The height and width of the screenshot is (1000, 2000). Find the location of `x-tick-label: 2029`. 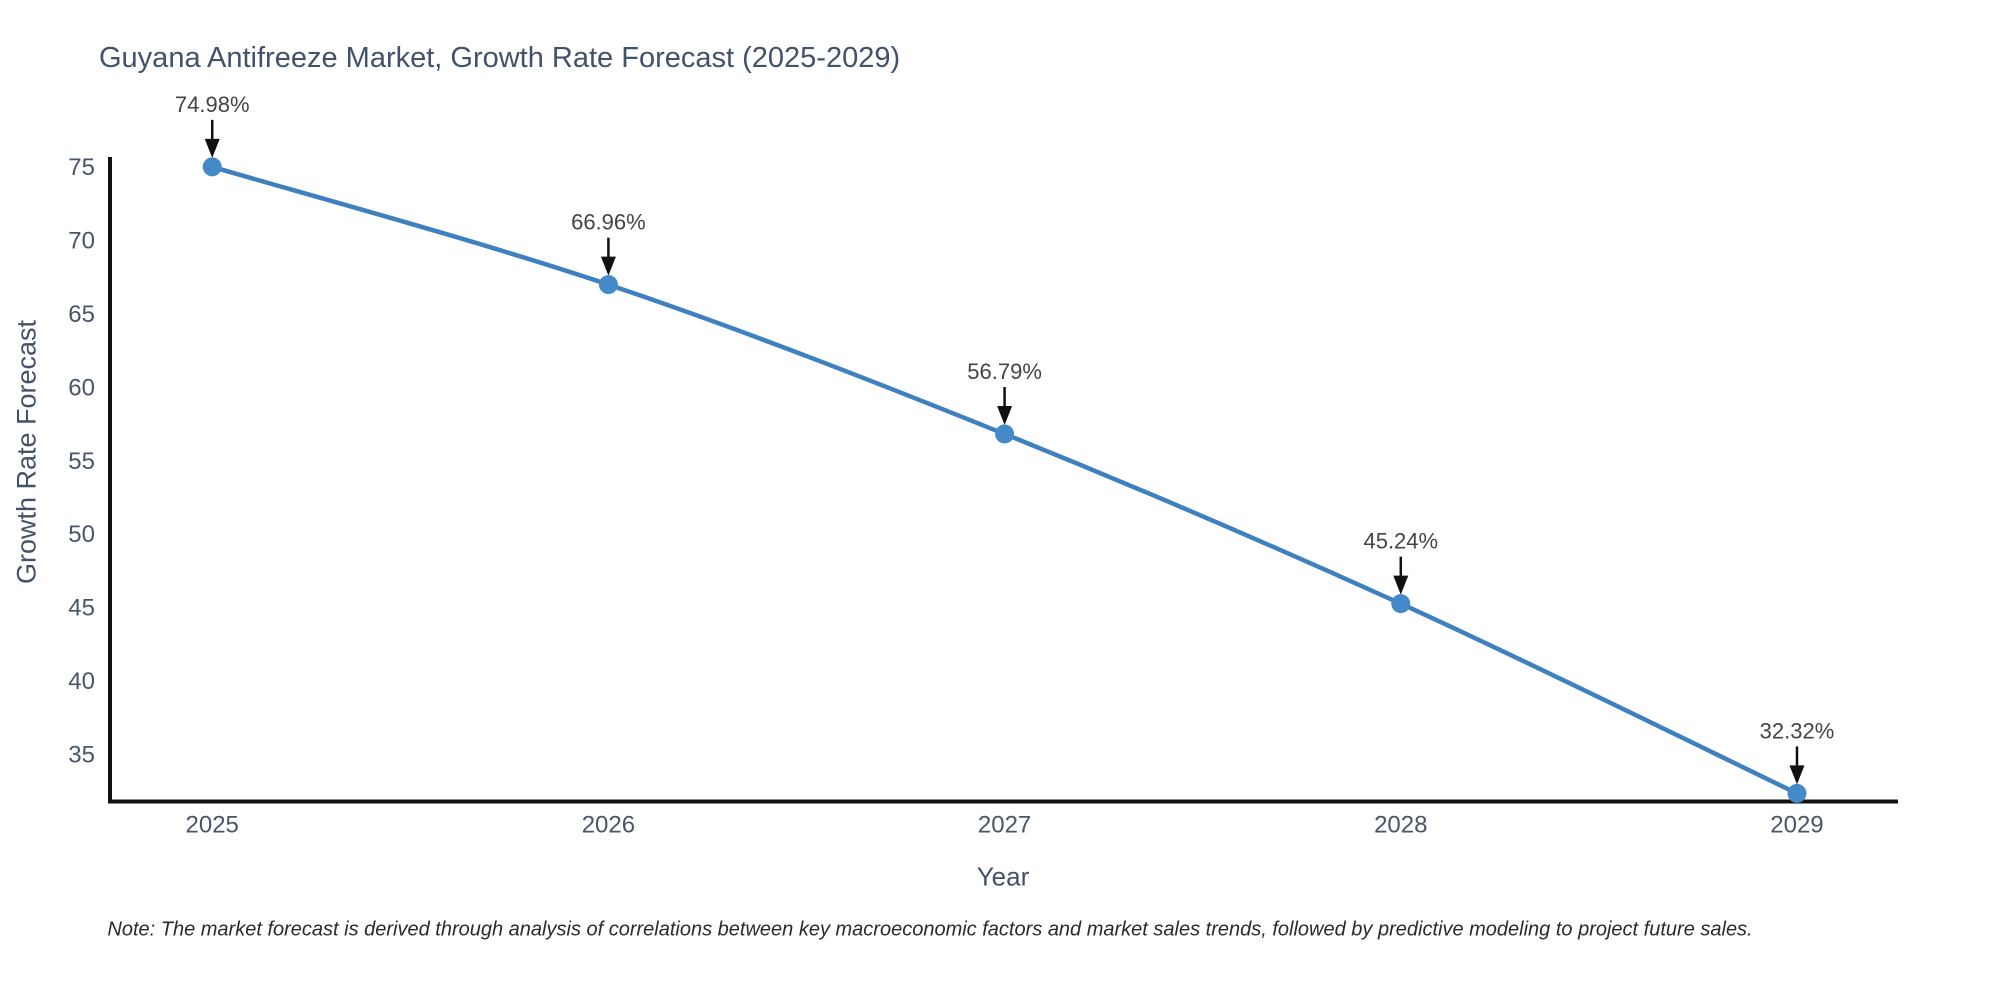

x-tick-label: 2029 is located at coordinates (1796, 825).